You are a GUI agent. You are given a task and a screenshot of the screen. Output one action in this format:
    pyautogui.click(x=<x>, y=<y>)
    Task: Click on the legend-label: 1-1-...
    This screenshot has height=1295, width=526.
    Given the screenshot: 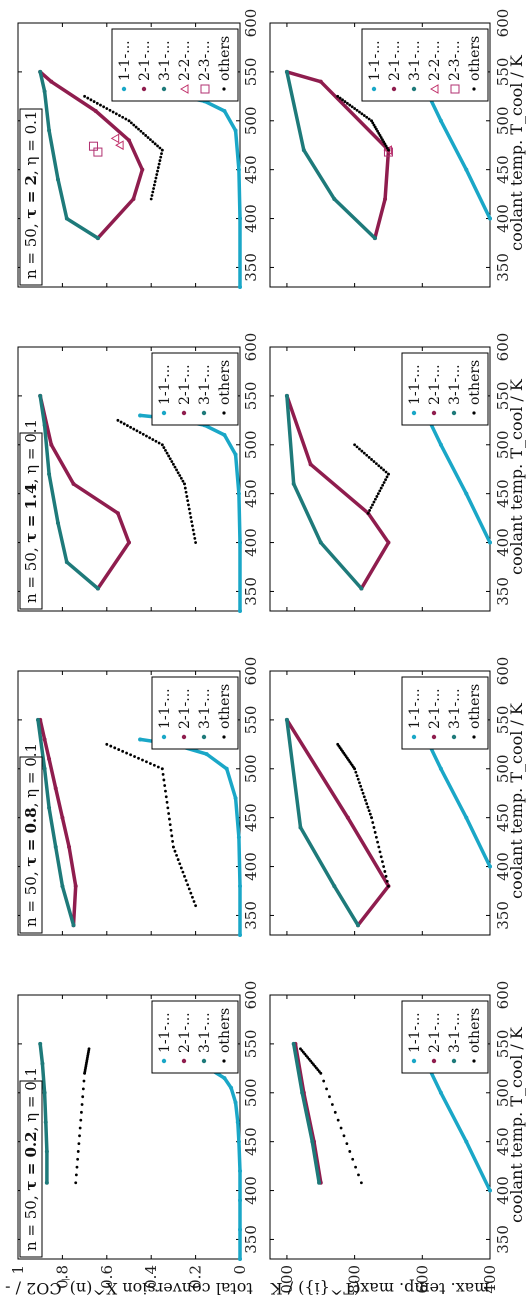 What is the action you would take?
    pyautogui.click(x=415, y=708)
    